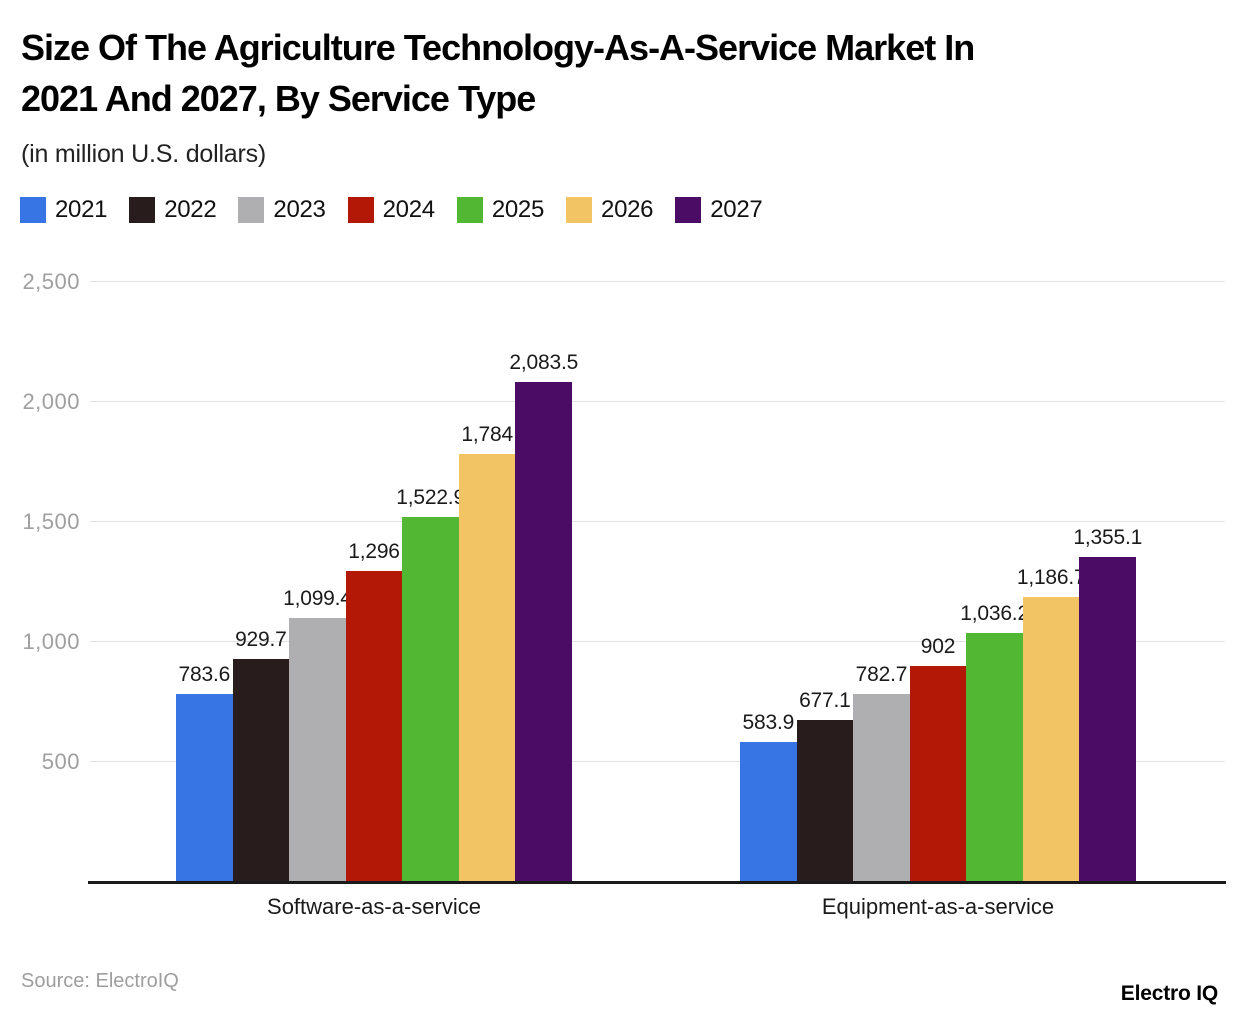  Describe the element at coordinates (1107, 704) in the screenshot. I see `bar-2027-equipment-as-a-service: 1,355.1` at that location.